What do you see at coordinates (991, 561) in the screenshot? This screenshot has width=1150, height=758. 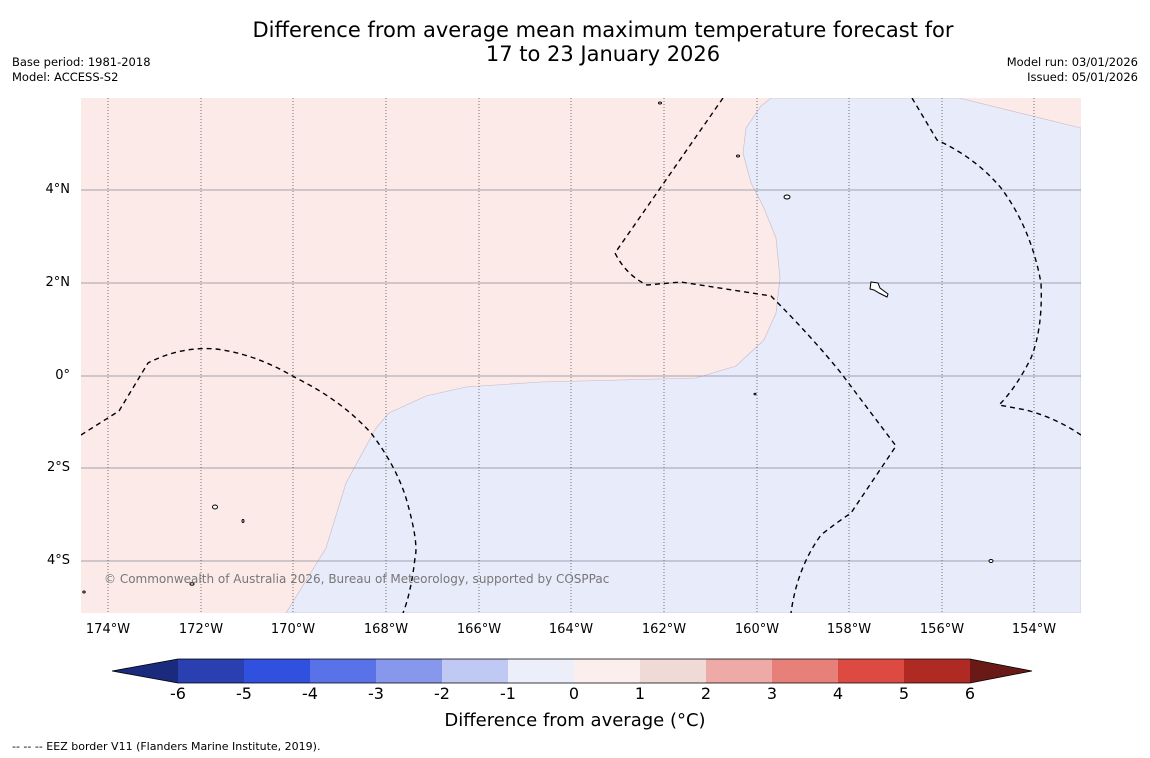 I see `island-south-east` at bounding box center [991, 561].